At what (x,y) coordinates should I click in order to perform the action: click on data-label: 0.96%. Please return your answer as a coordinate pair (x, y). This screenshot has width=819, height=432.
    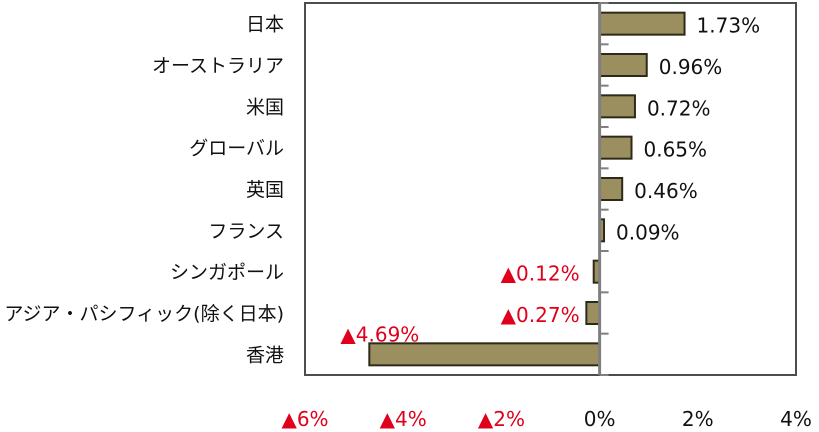
    Looking at the image, I should click on (691, 67).